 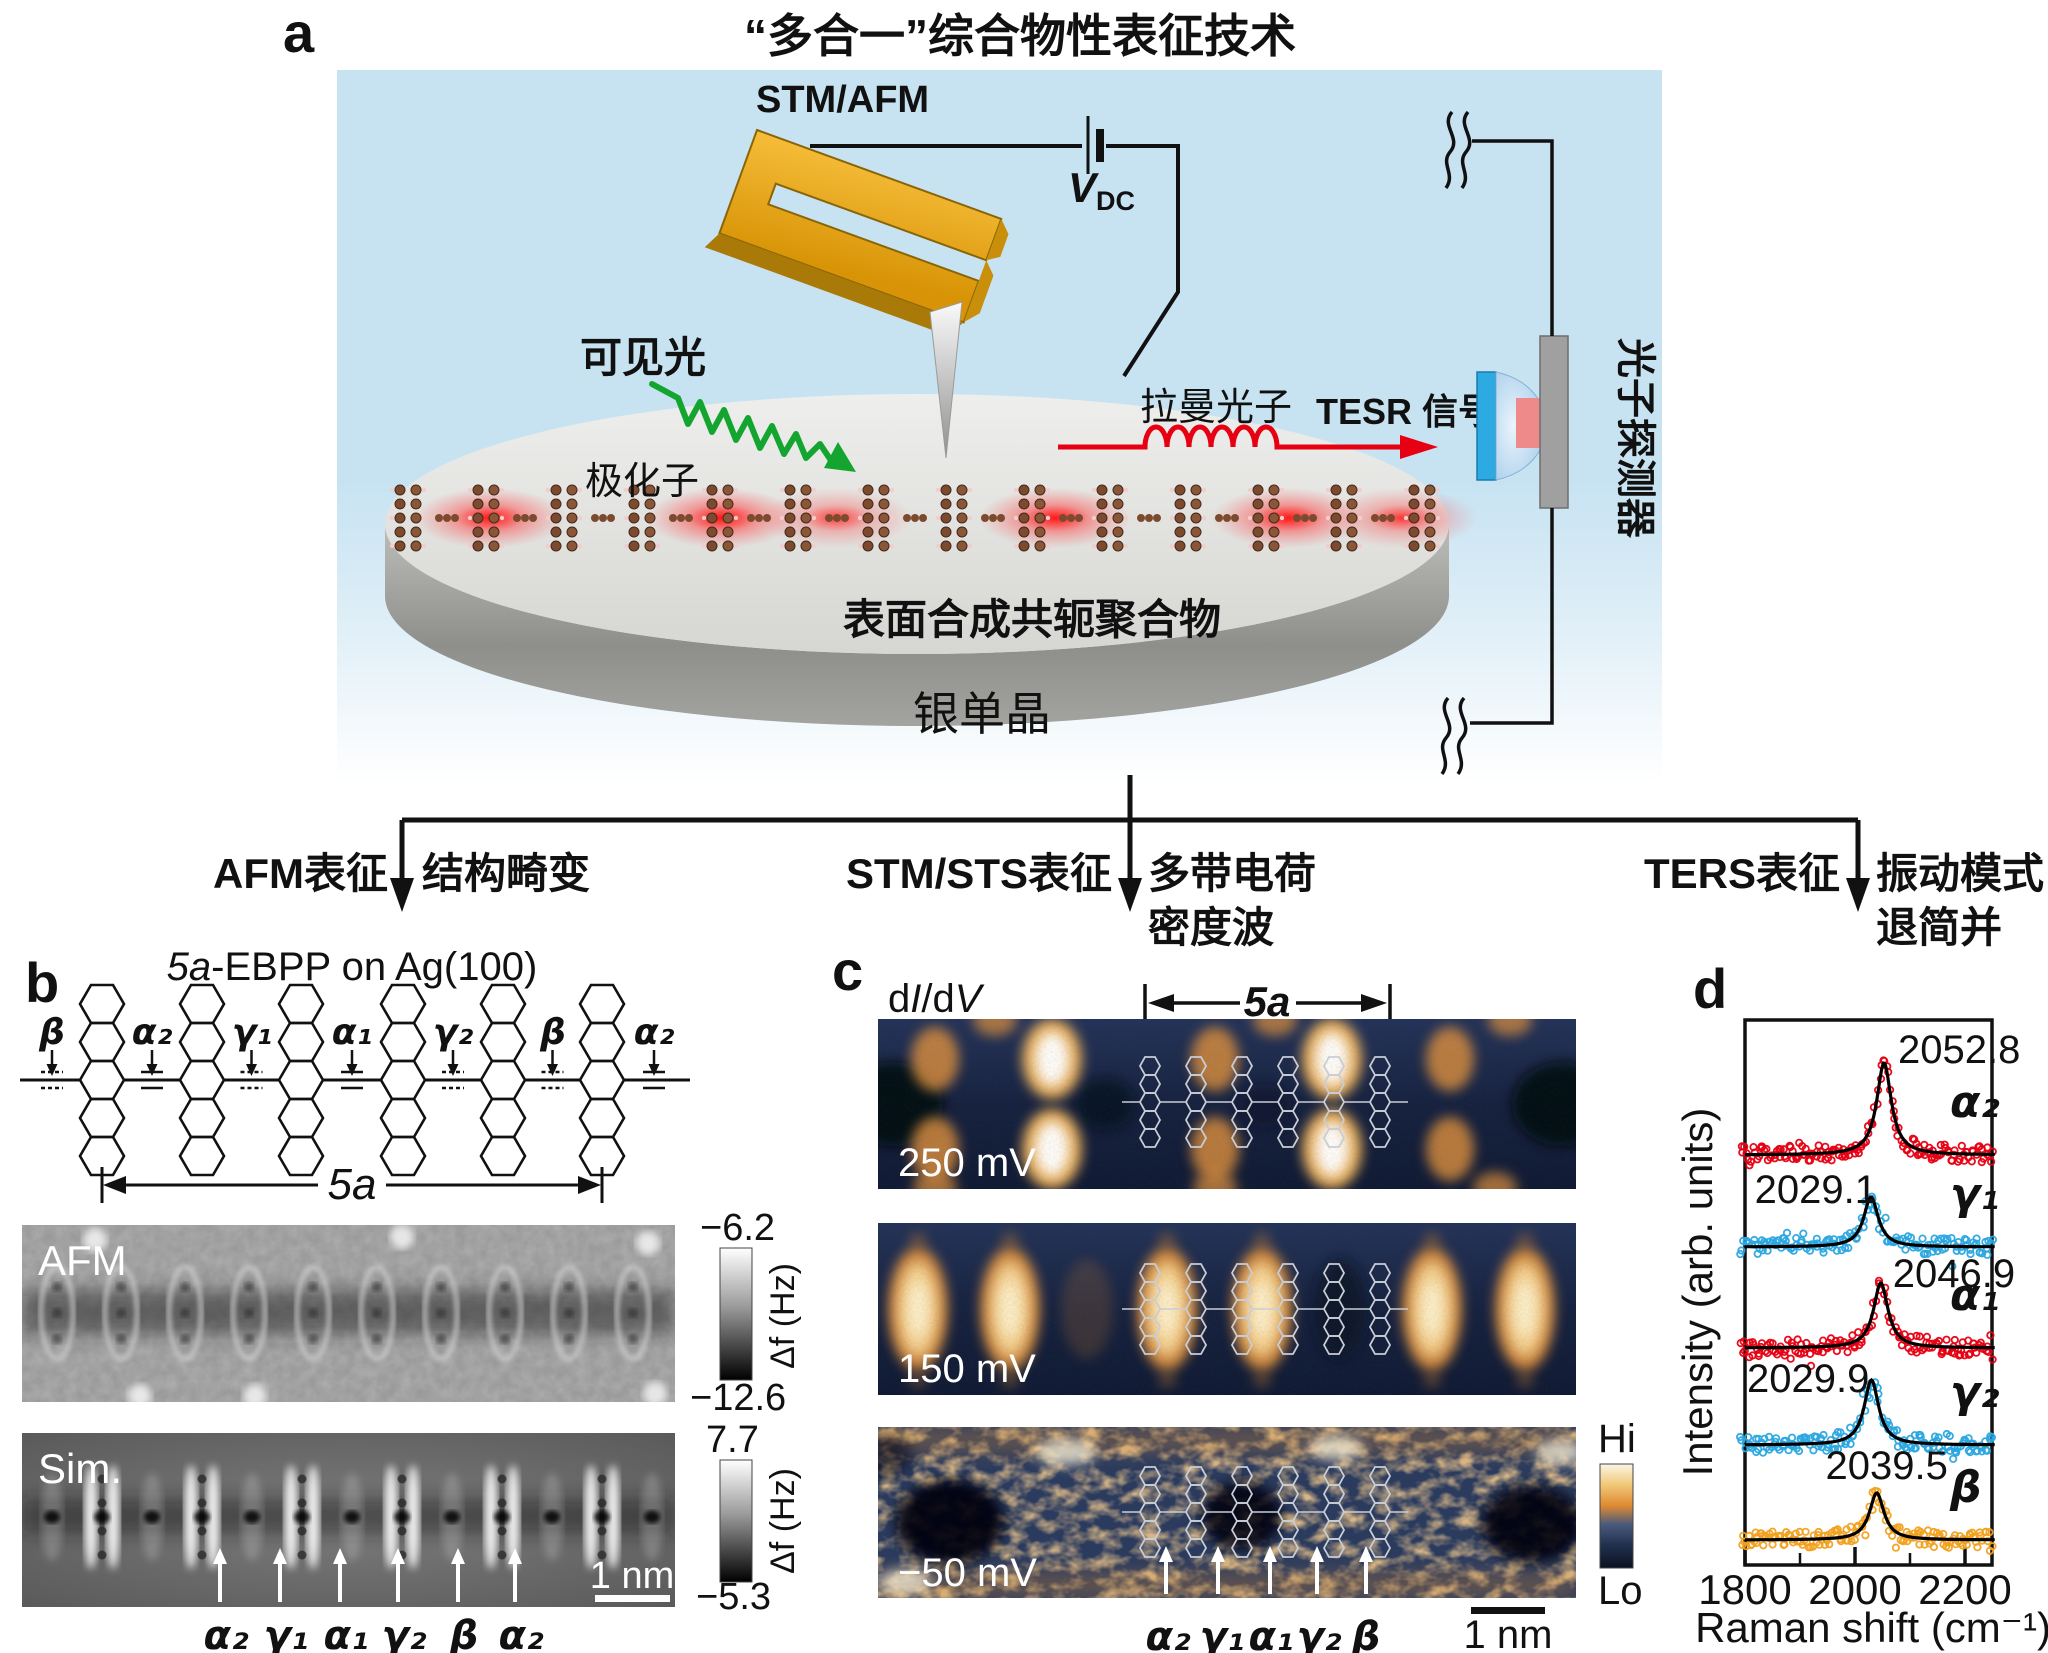 What do you see at coordinates (842, 100) in the screenshot?
I see `stm-afm-label: STM/AFM` at bounding box center [842, 100].